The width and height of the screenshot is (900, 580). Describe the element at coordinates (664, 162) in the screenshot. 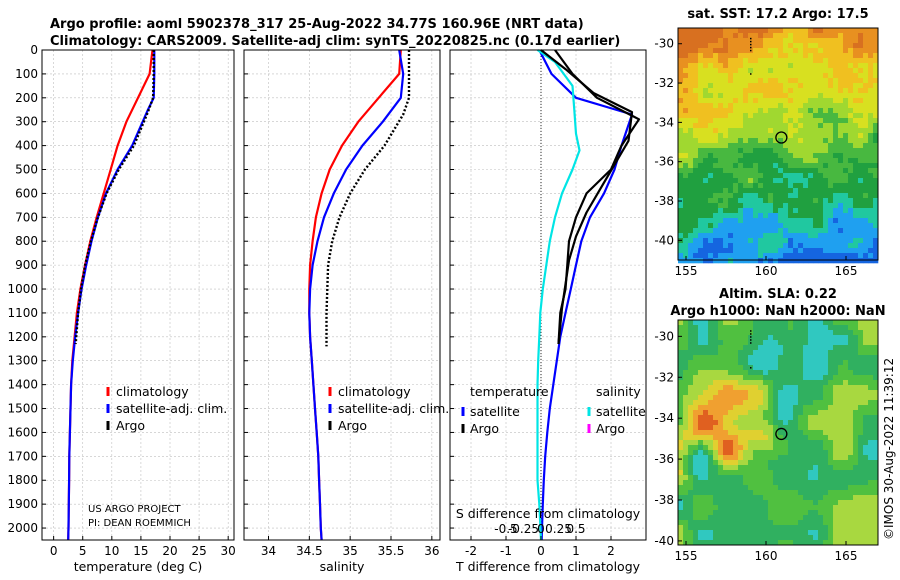

I see `map-y-tick-label: -36` at that location.